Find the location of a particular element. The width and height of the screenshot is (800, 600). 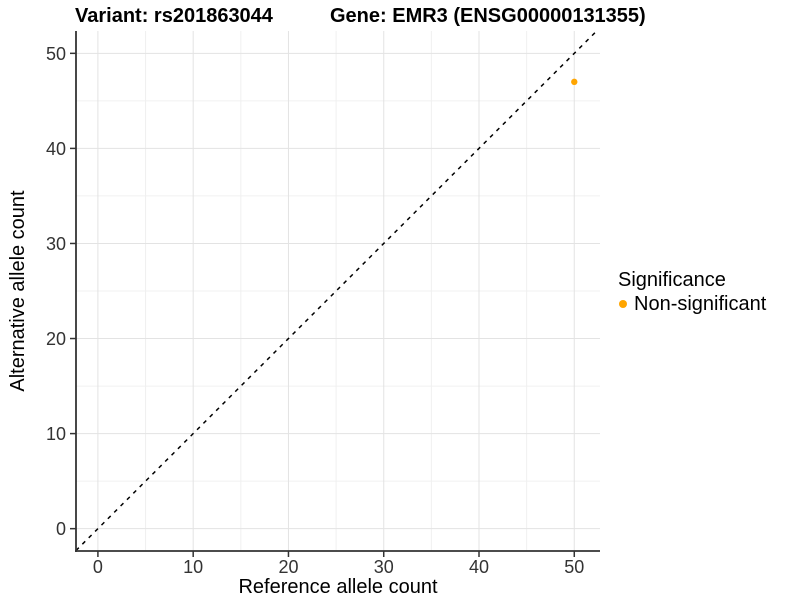

x-tick-label: 50 is located at coordinates (574, 567).